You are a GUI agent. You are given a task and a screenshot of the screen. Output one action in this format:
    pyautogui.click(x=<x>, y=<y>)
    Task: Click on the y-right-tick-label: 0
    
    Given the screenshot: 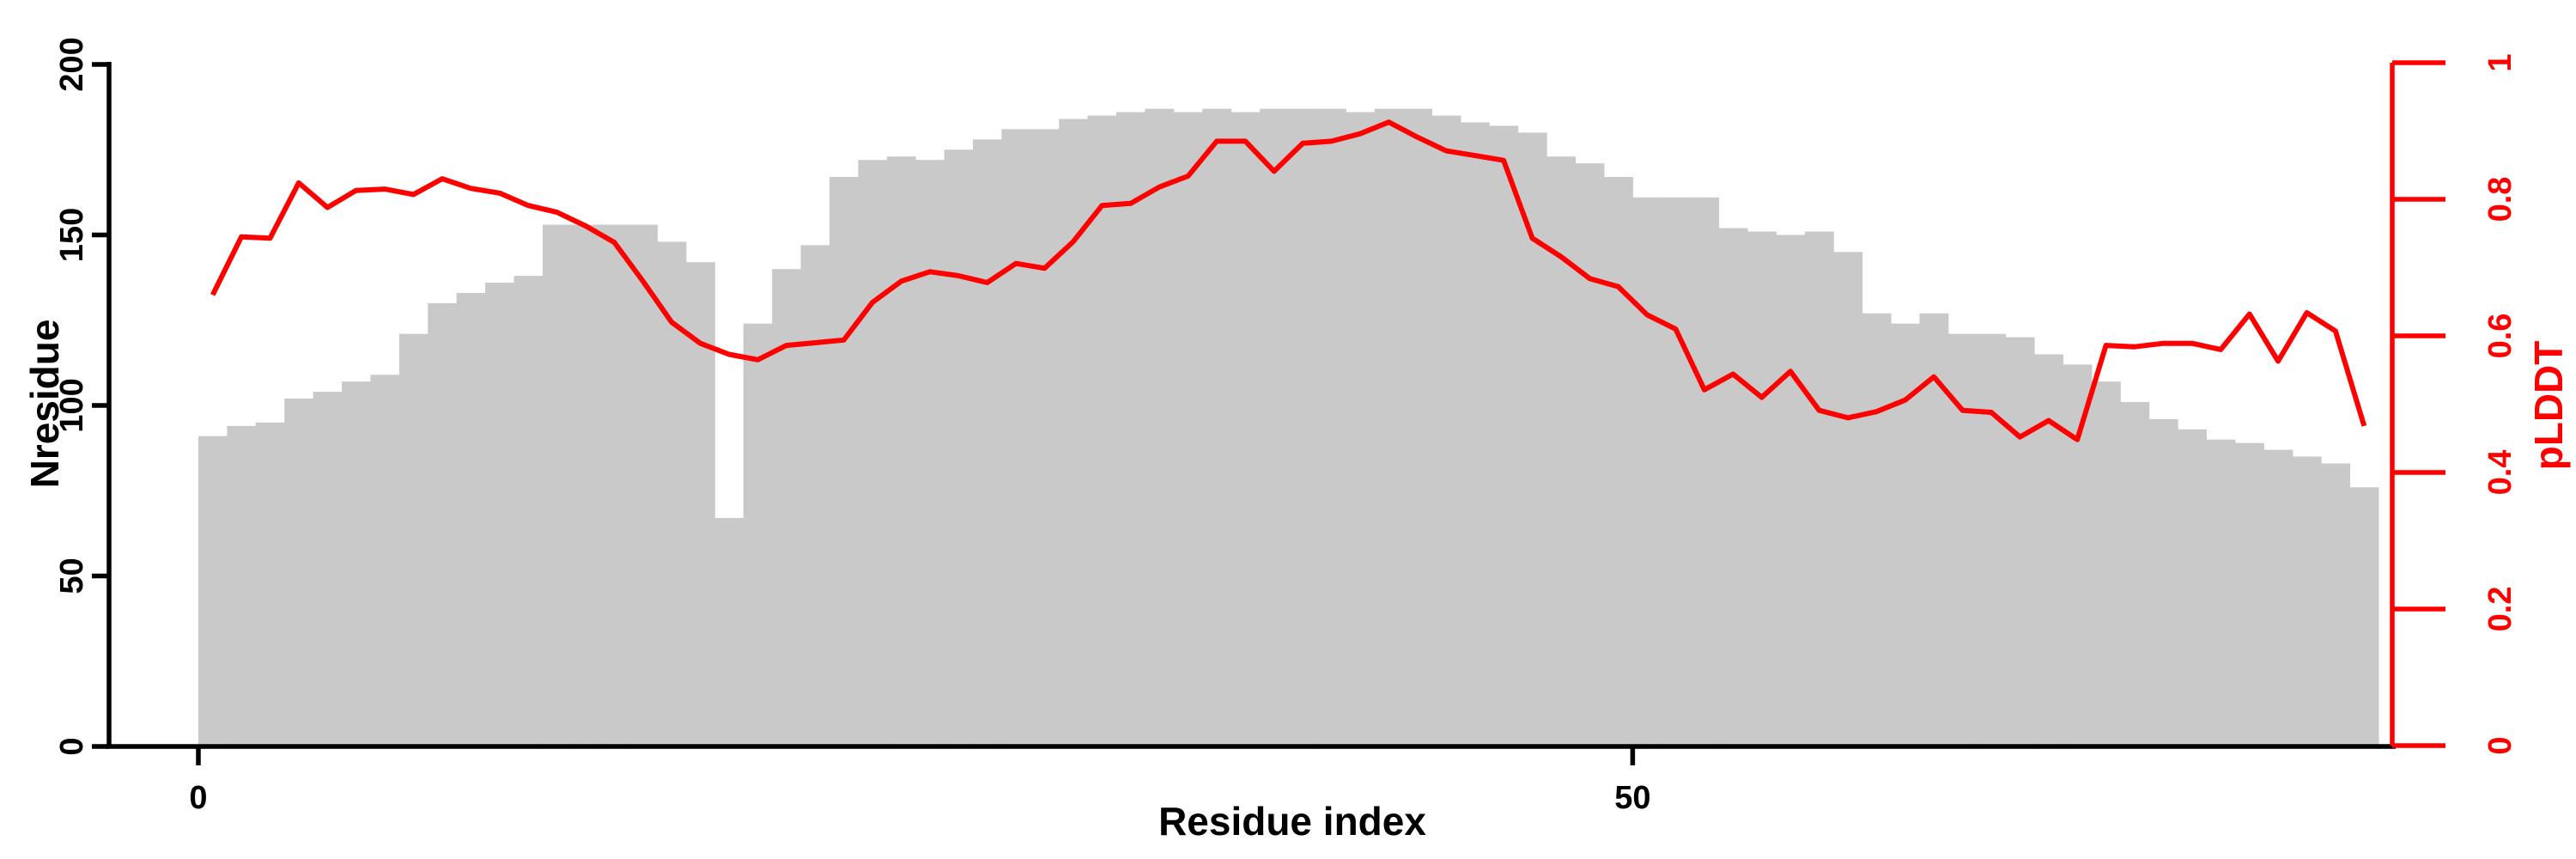 What is the action you would take?
    pyautogui.click(x=2500, y=745)
    